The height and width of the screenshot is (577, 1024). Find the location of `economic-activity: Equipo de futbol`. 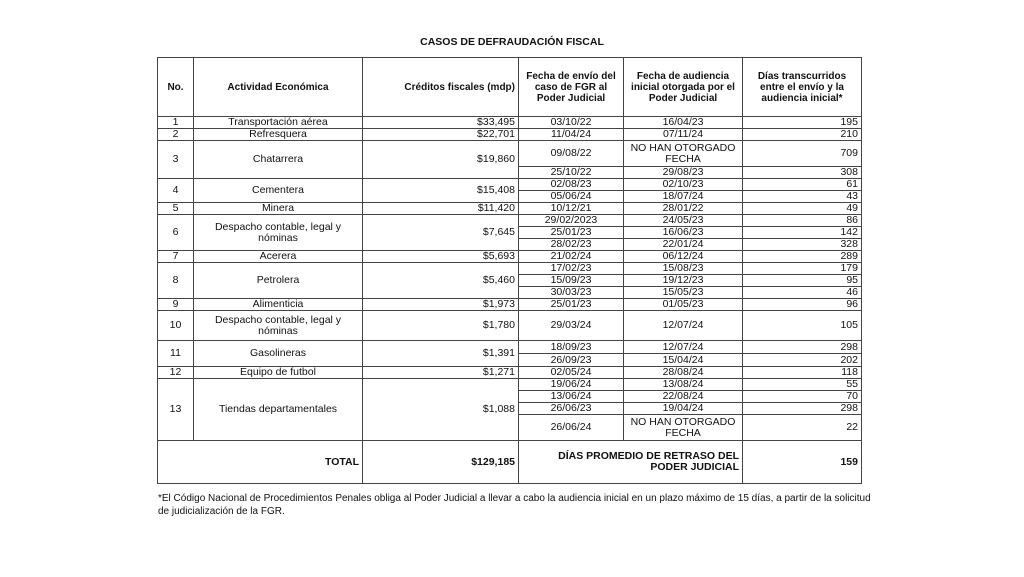

economic-activity: Equipo de futbol is located at coordinates (278, 372).